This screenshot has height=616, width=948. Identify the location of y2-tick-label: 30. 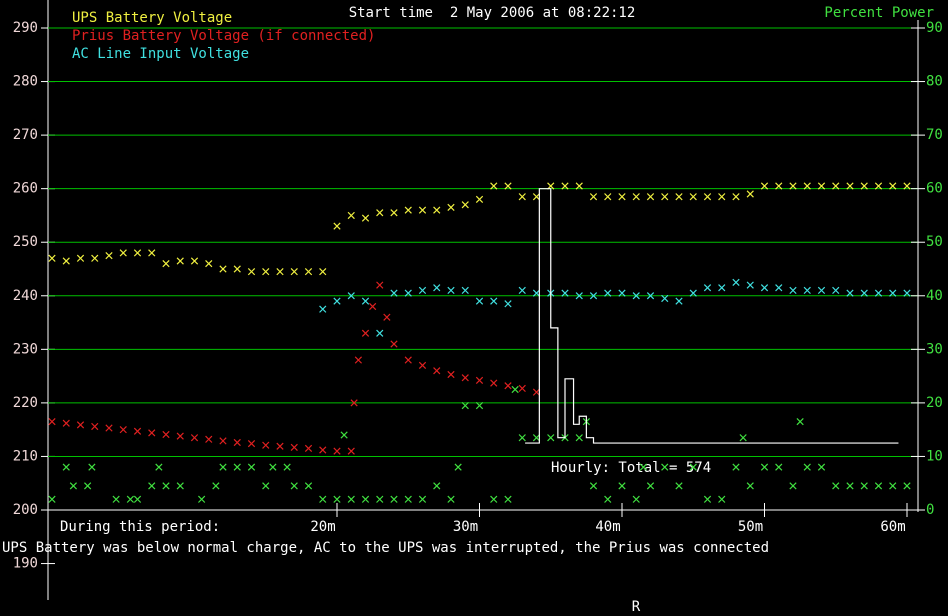
(934, 349).